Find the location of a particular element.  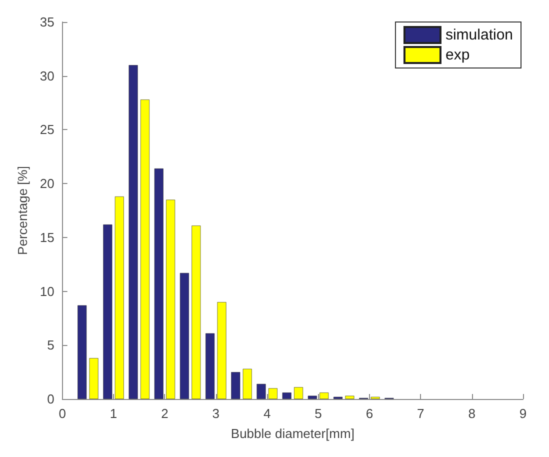

y-tick-label: 30 is located at coordinates (47, 76).